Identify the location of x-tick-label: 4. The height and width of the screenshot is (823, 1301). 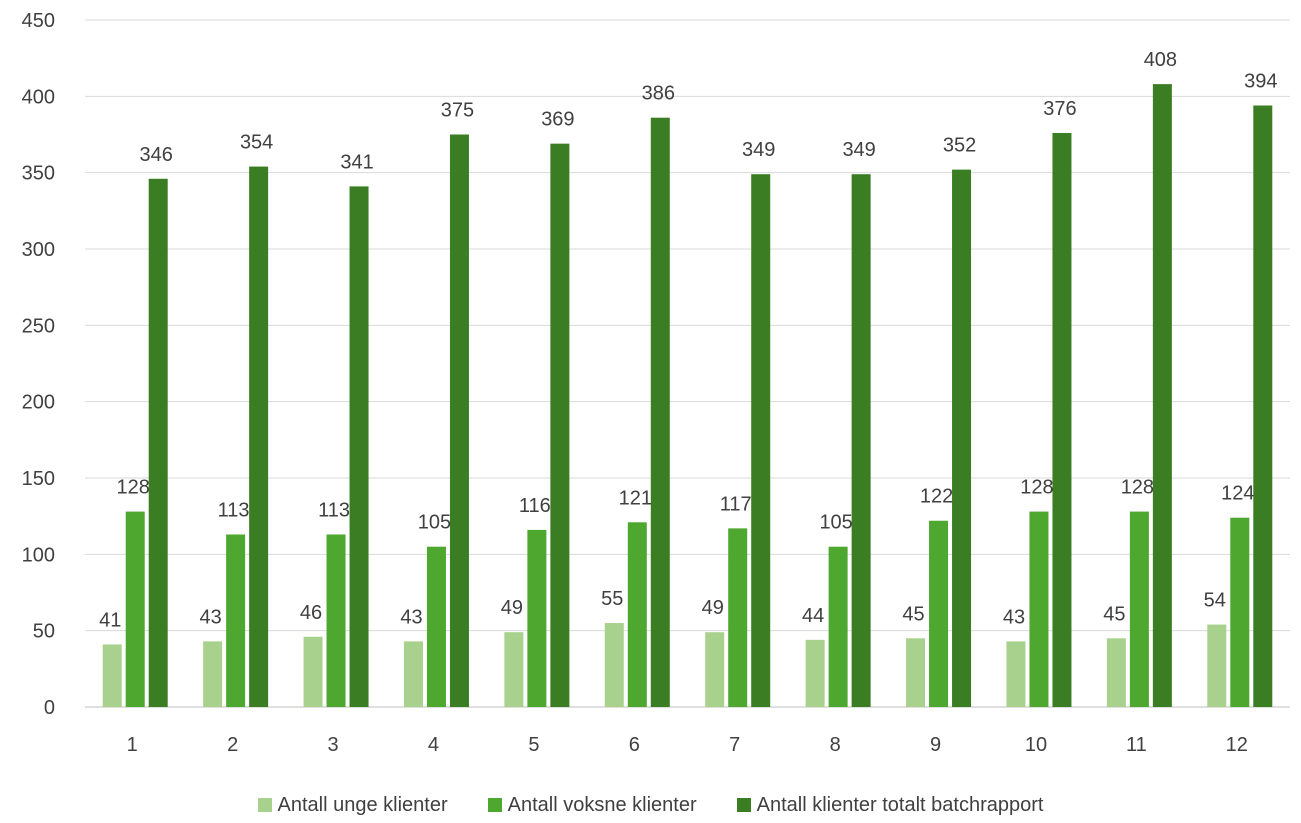
(433, 745).